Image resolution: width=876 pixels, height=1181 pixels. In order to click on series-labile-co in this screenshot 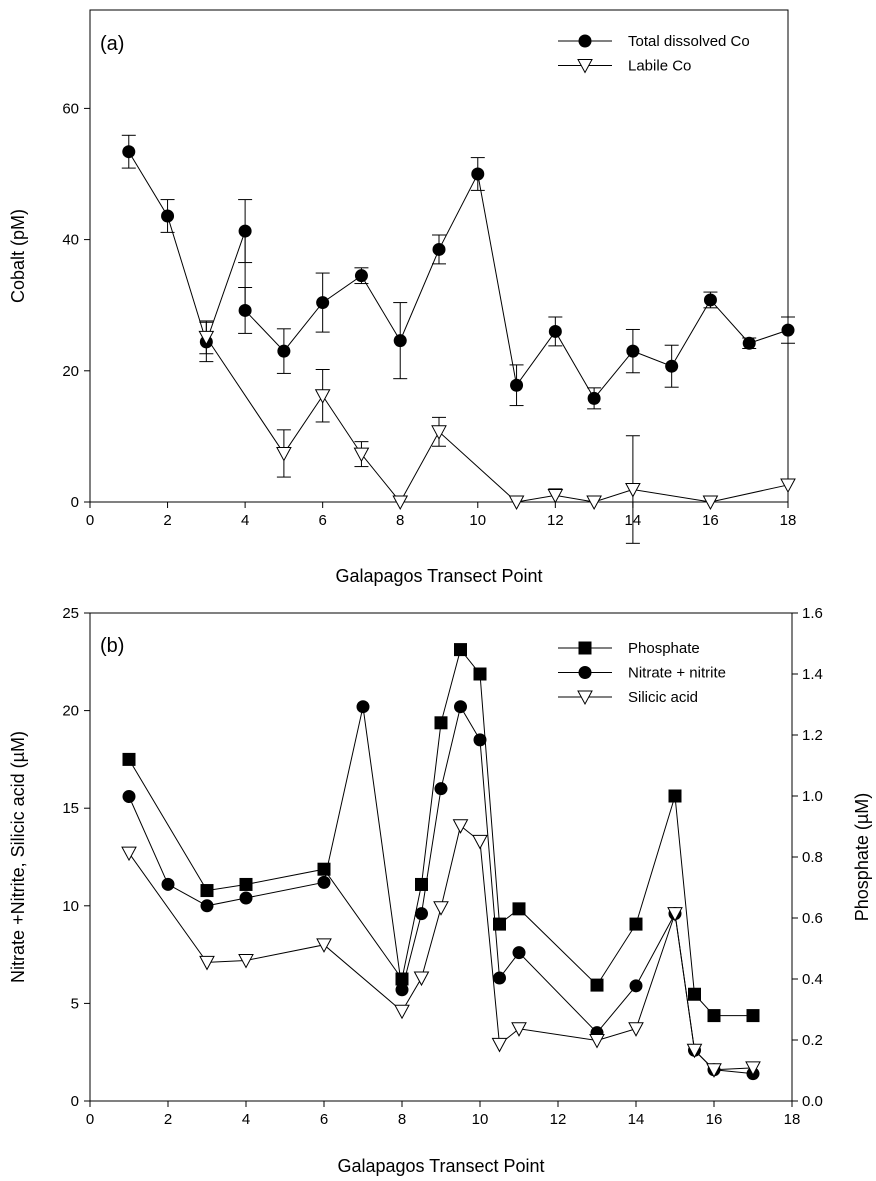, I will do `click(497, 432)`.